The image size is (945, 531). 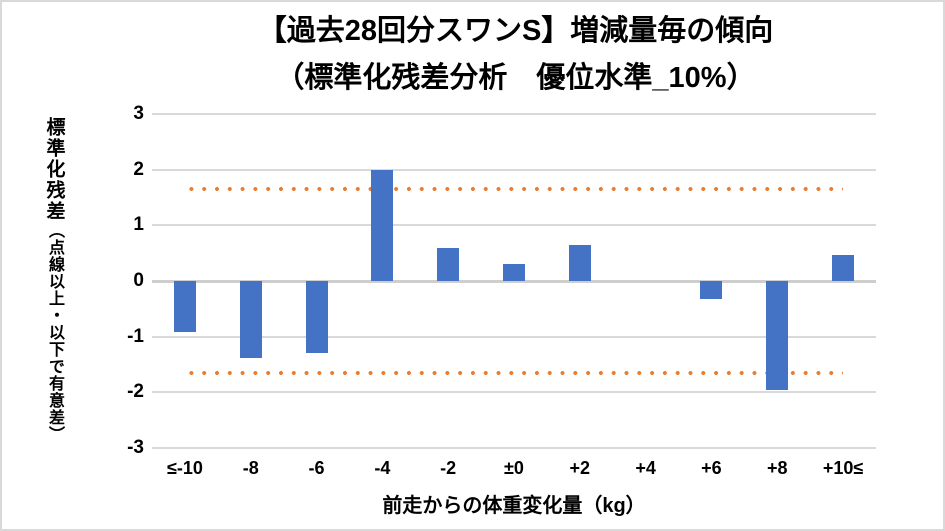 I want to click on x-category-label: +6, so click(x=711, y=468).